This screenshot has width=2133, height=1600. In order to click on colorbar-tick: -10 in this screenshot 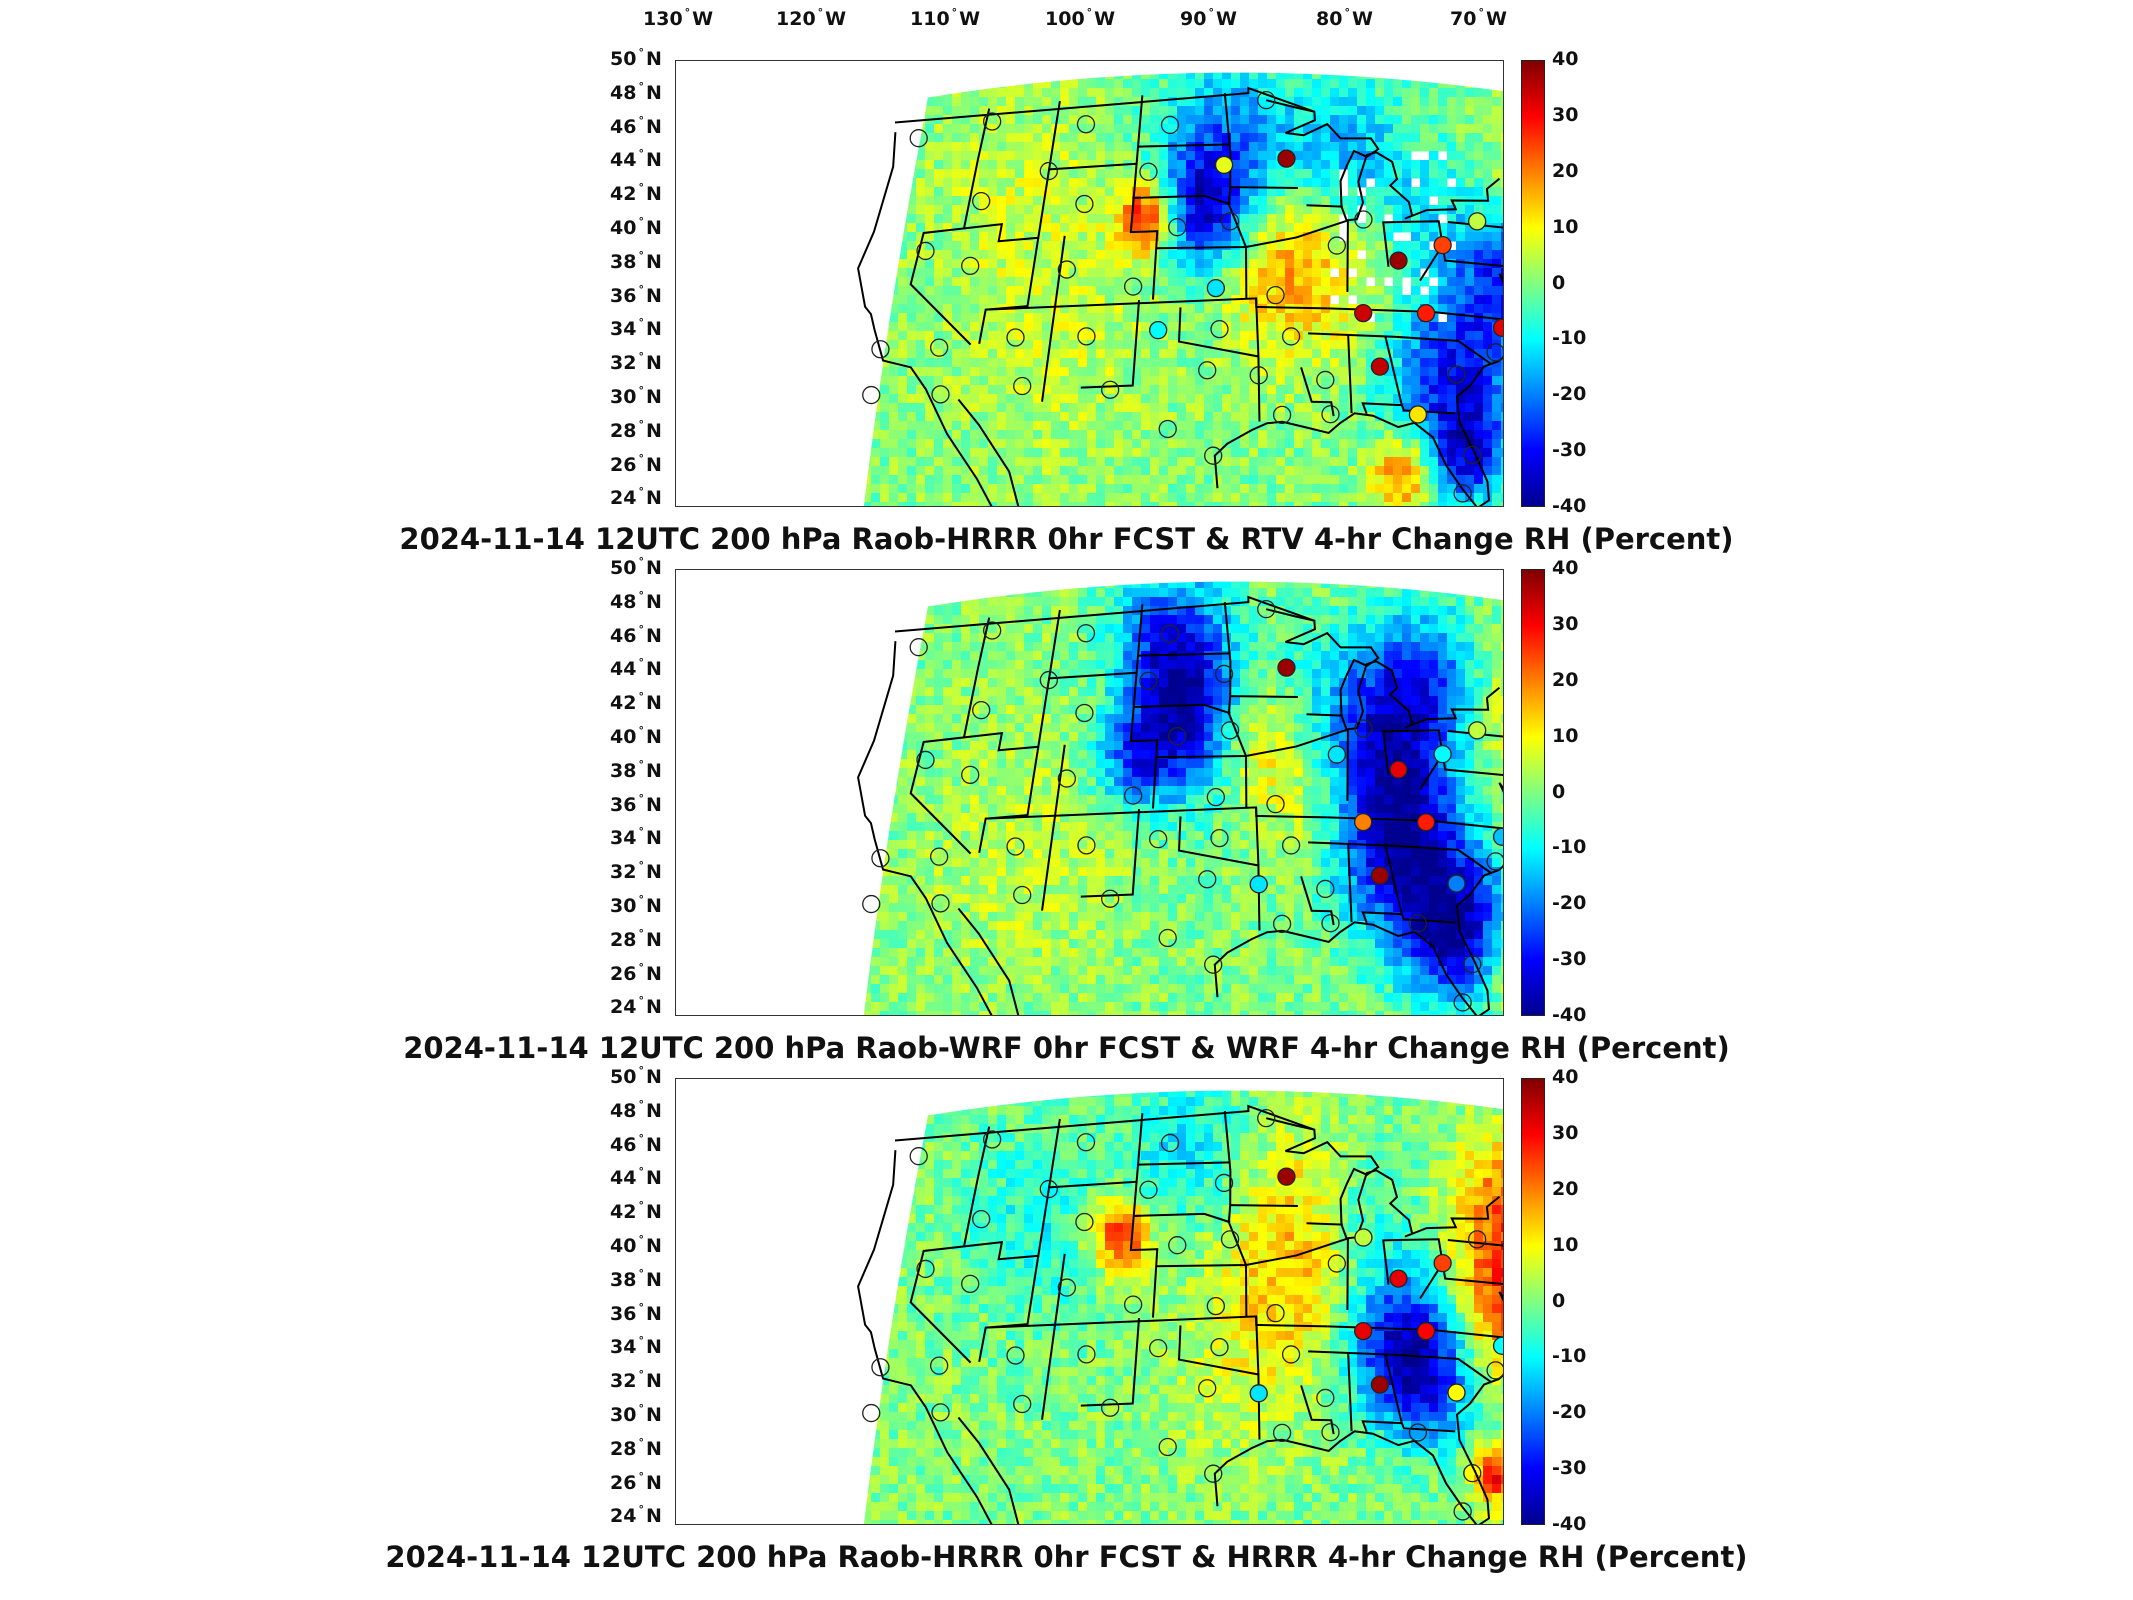, I will do `click(1569, 847)`.